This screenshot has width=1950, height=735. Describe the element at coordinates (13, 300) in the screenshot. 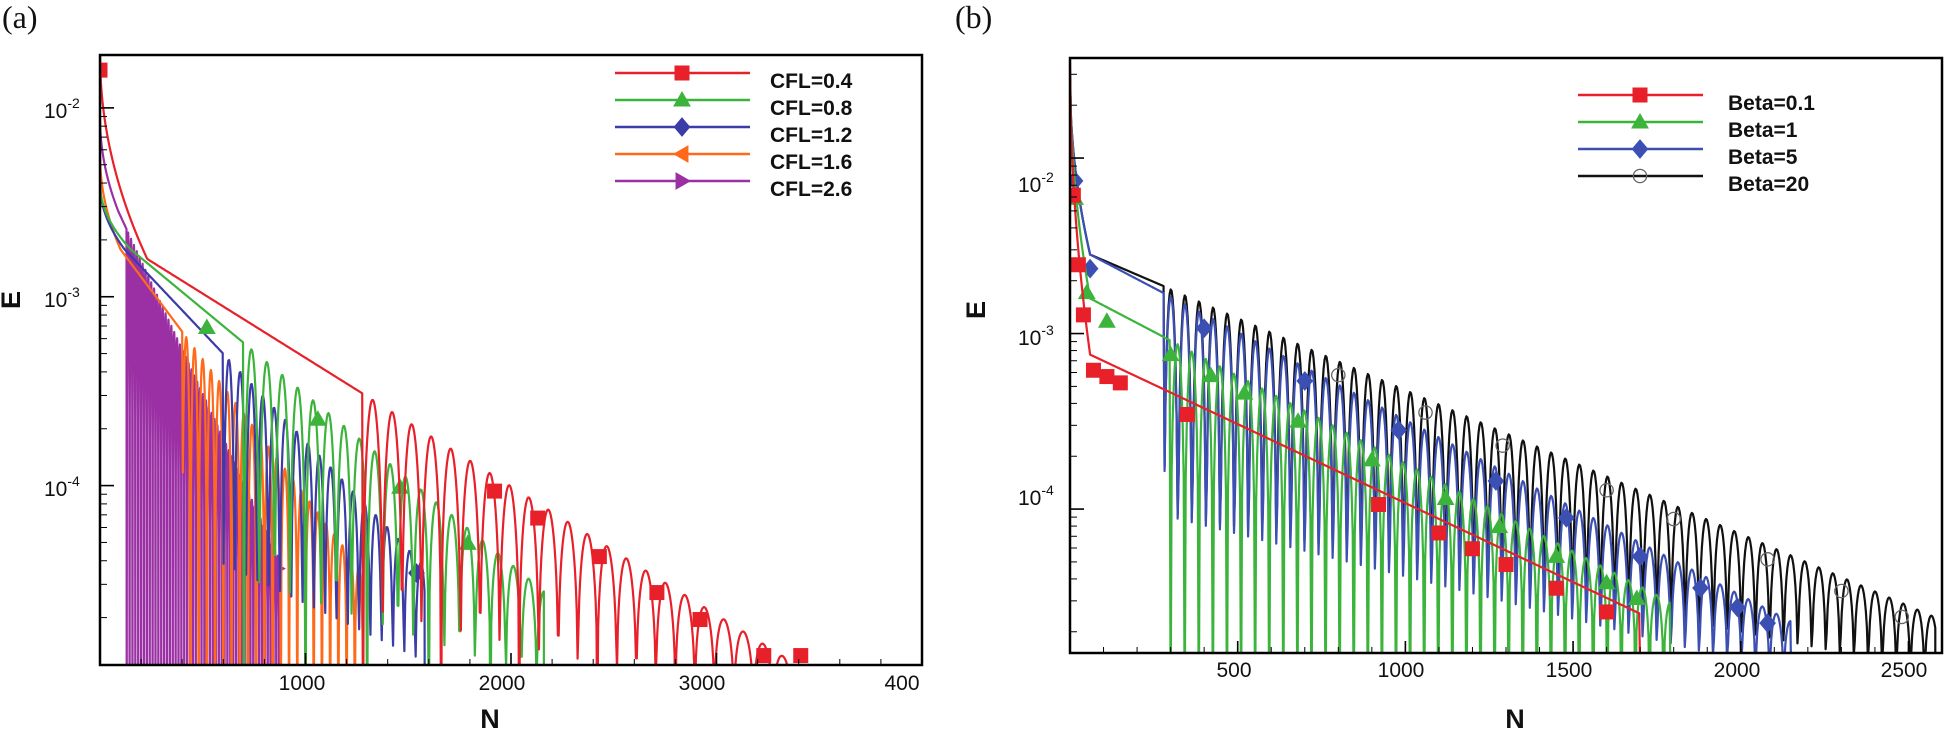

I see `panel-a-ylabel: E` at that location.